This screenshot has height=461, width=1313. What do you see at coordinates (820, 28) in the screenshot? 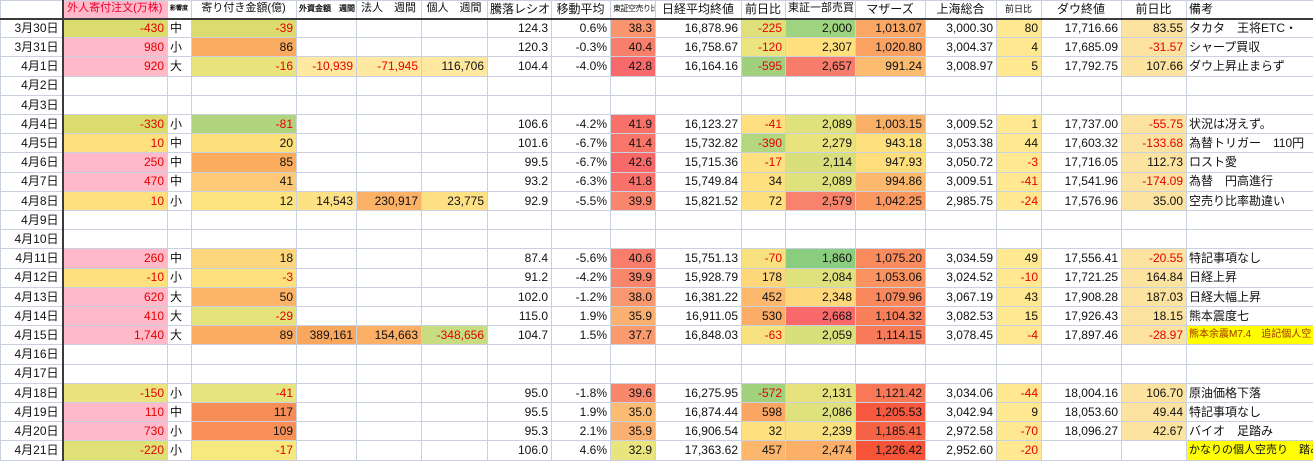
I see `cell-tse1-volume: 2,000` at bounding box center [820, 28].